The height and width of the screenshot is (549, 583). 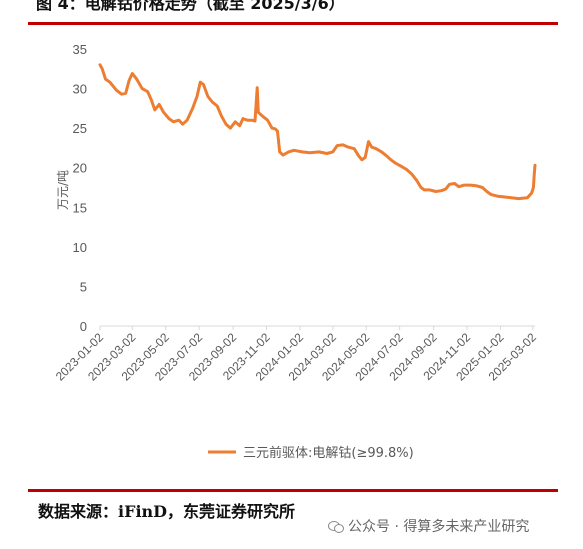 What do you see at coordinates (80, 128) in the screenshot?
I see `y-tick-label: 25` at bounding box center [80, 128].